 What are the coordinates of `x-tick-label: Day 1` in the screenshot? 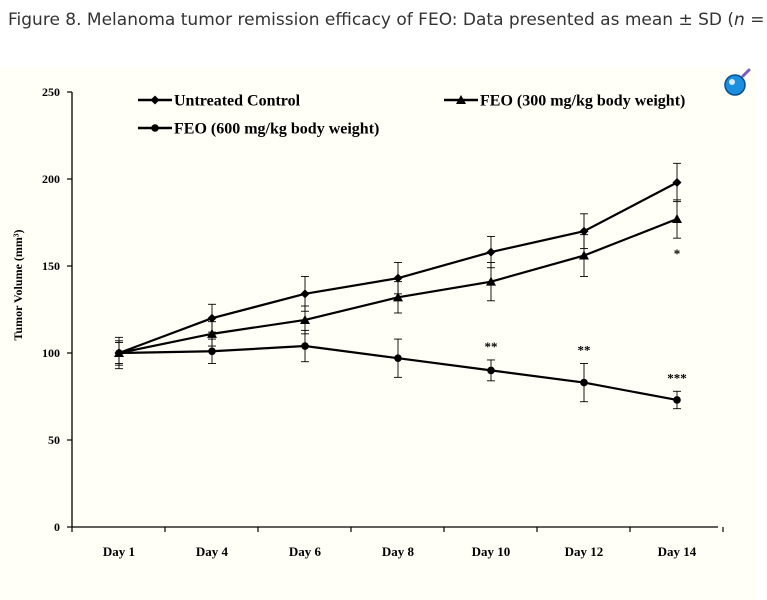 It's located at (119, 551).